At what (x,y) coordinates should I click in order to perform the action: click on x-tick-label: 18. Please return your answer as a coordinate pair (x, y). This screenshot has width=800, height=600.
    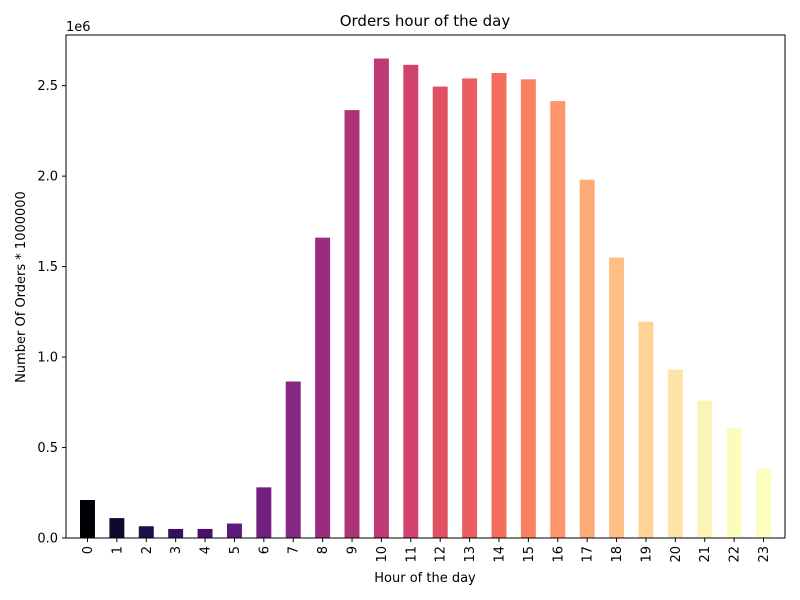
    Looking at the image, I should click on (617, 554).